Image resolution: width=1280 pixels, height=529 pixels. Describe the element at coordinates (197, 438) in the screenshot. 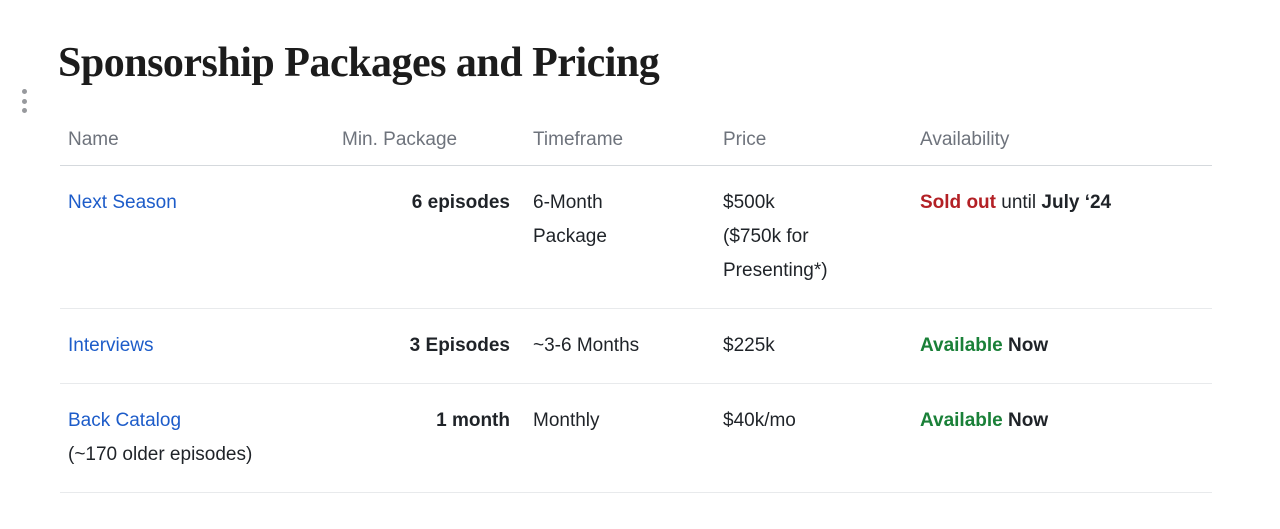

I see `cell-name: Back Catalog (~170 older episodes)` at that location.